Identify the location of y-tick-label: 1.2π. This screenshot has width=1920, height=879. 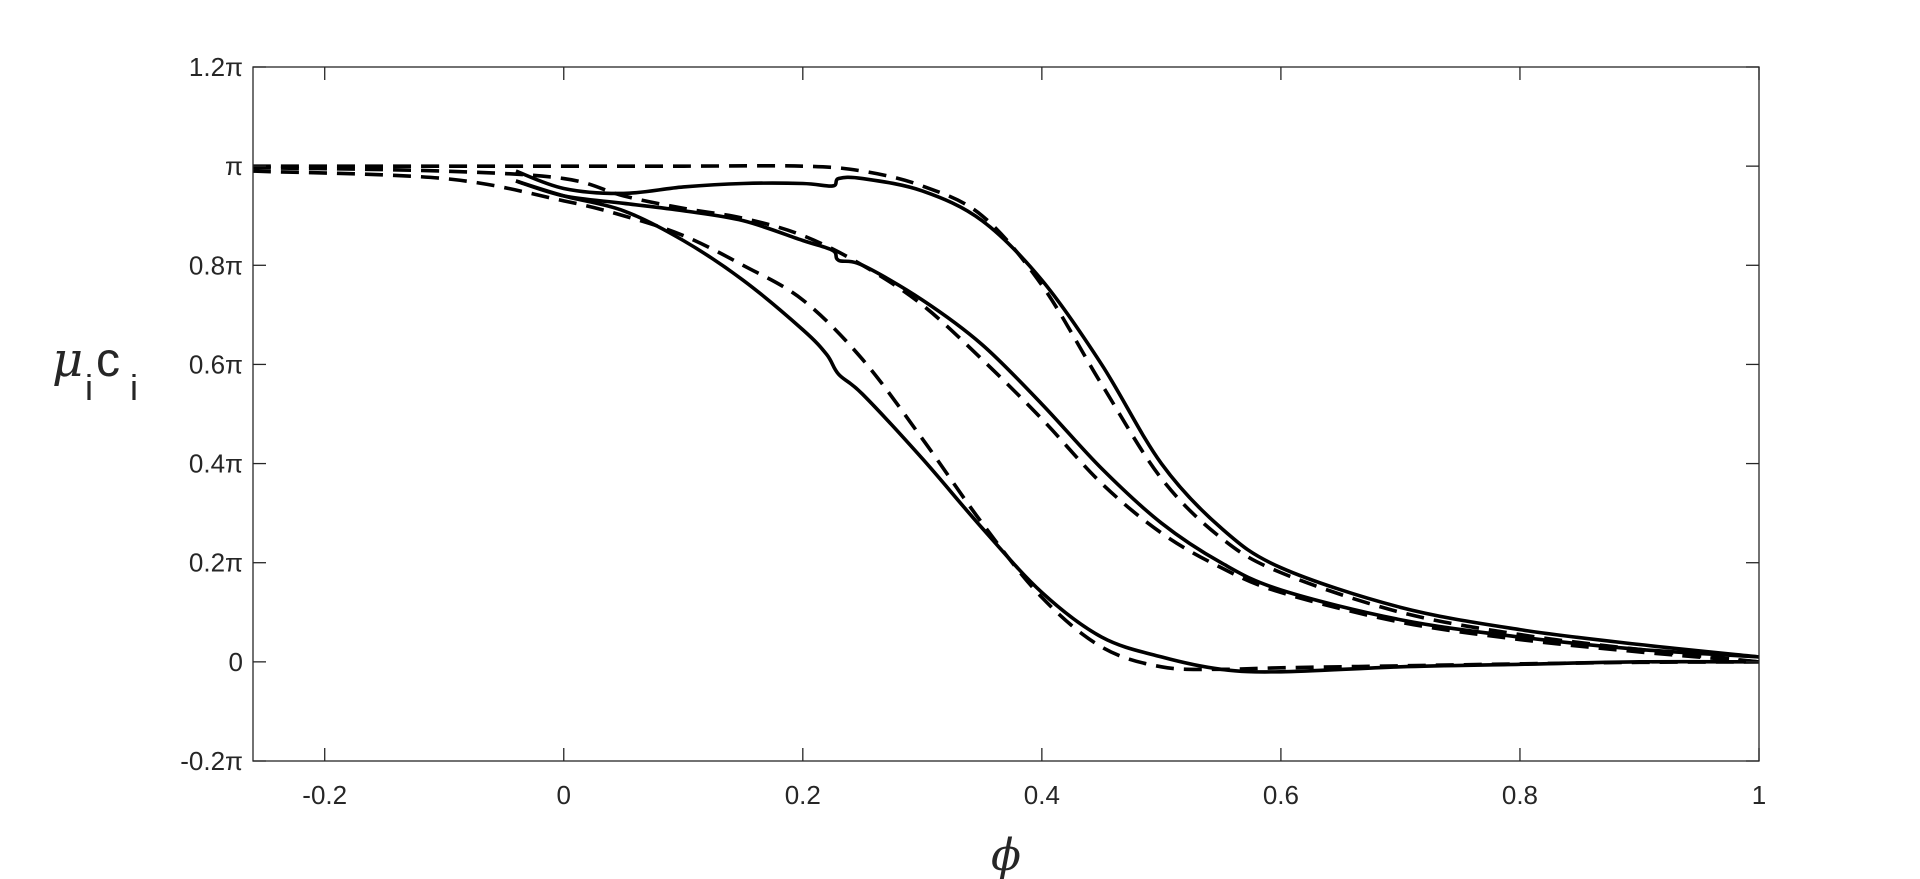
(216, 67).